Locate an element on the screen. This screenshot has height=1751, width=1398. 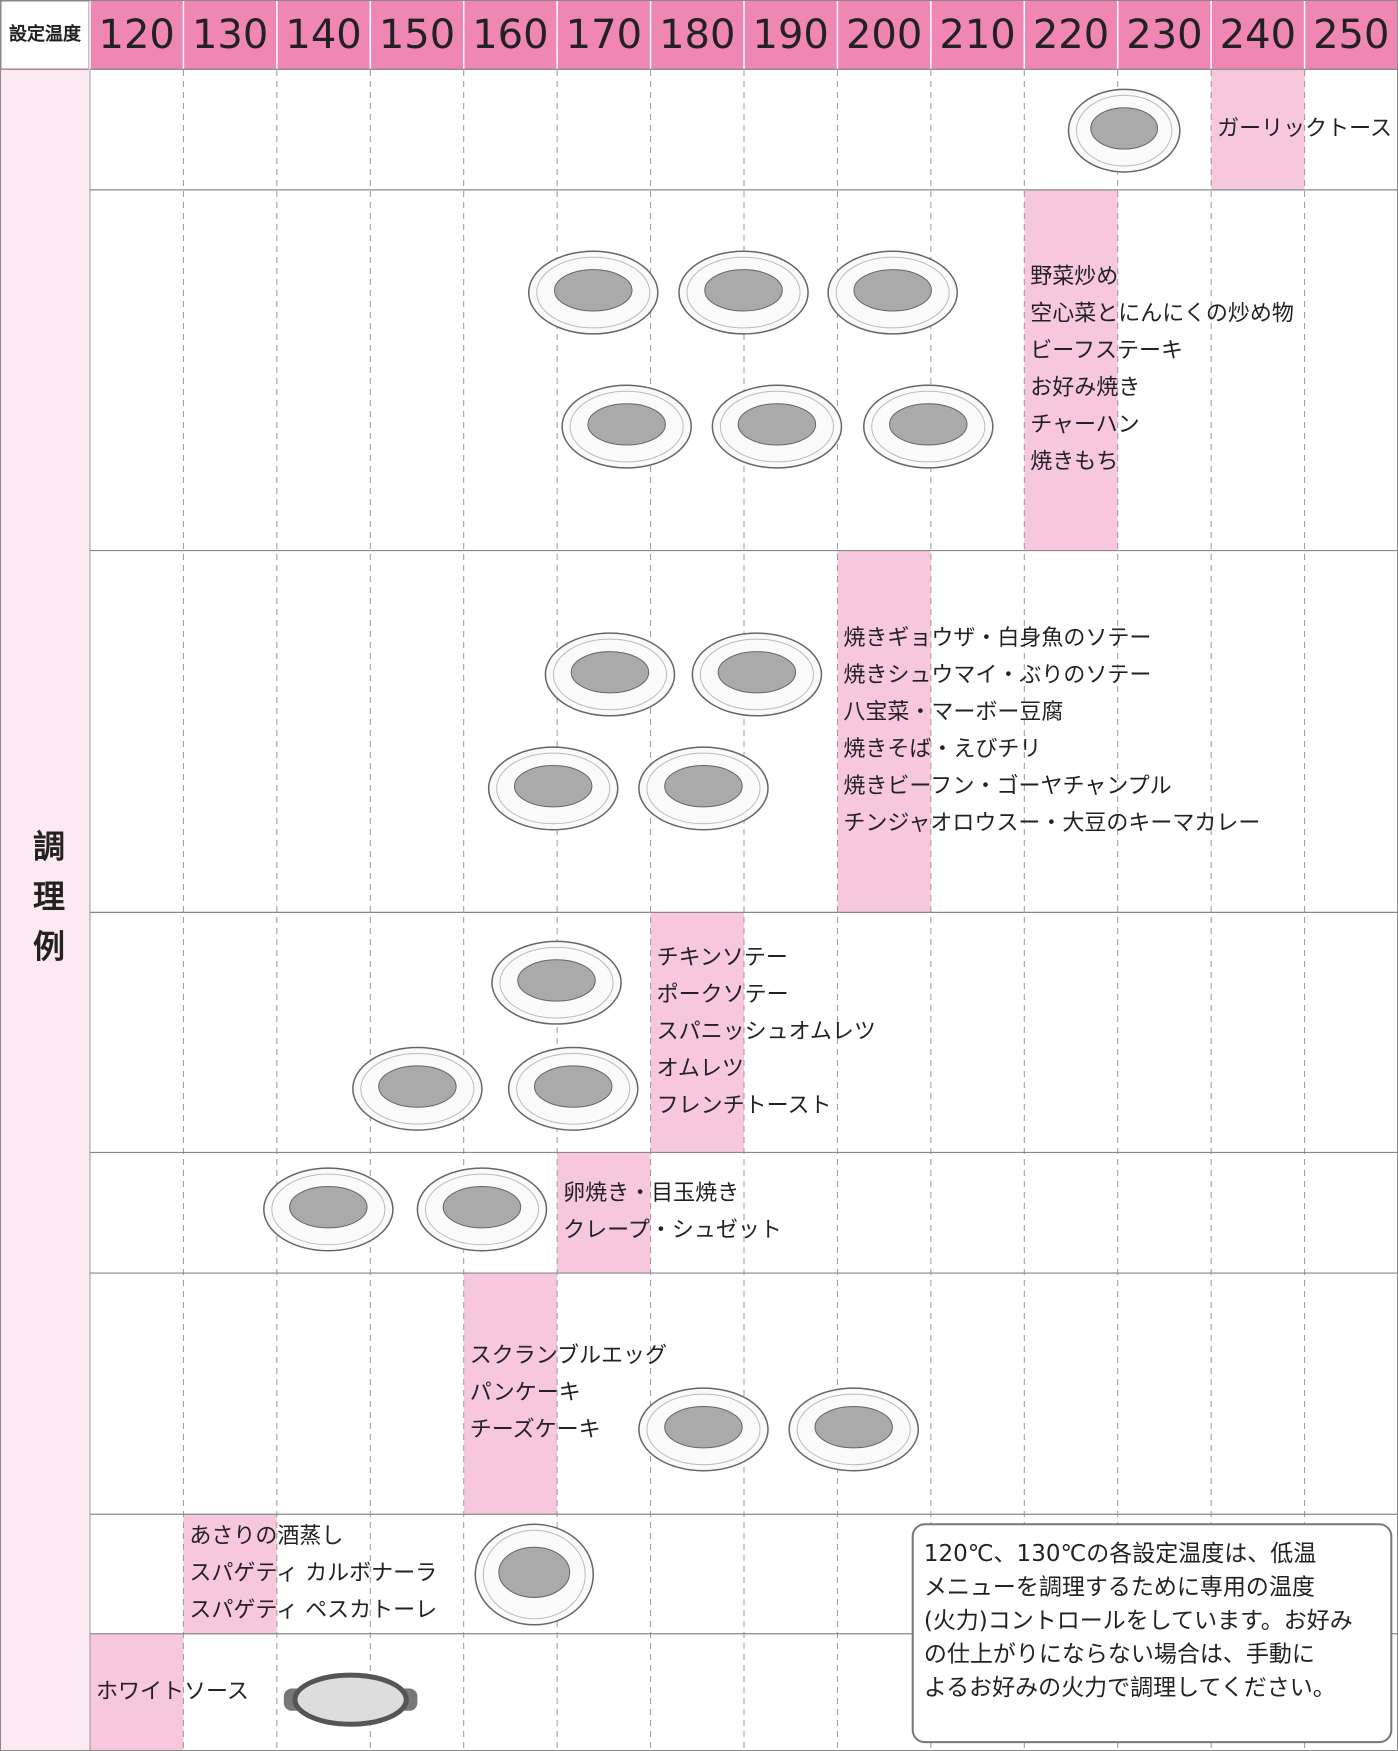
menu-item: チンジャオロウスー・大豆のキーマカレー is located at coordinates (1051, 823).